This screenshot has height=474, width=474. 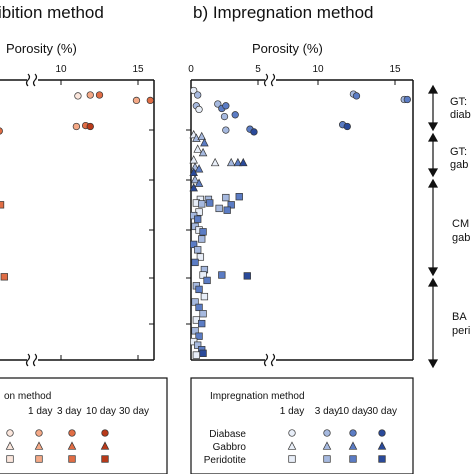 I want to click on legend-right-day-30: 30 day, so click(x=382, y=411).